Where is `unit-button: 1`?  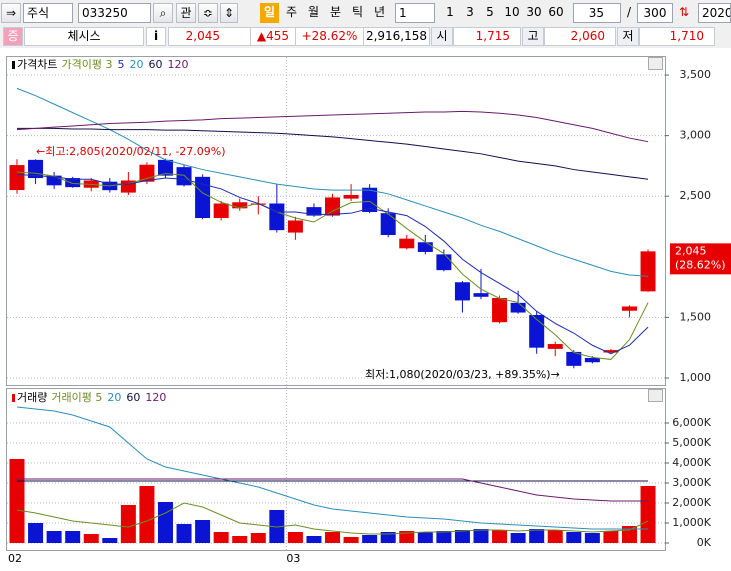
unit-button: 1 is located at coordinates (450, 12).